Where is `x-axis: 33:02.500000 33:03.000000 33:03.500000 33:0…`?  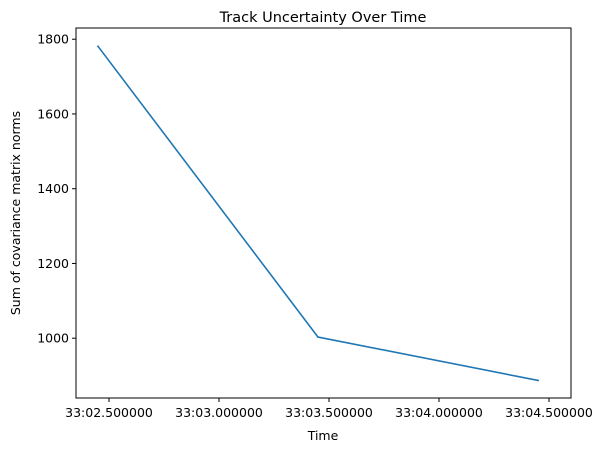 x-axis: 33:02.500000 33:03.000000 33:03.500000 33:0… is located at coordinates (329, 409).